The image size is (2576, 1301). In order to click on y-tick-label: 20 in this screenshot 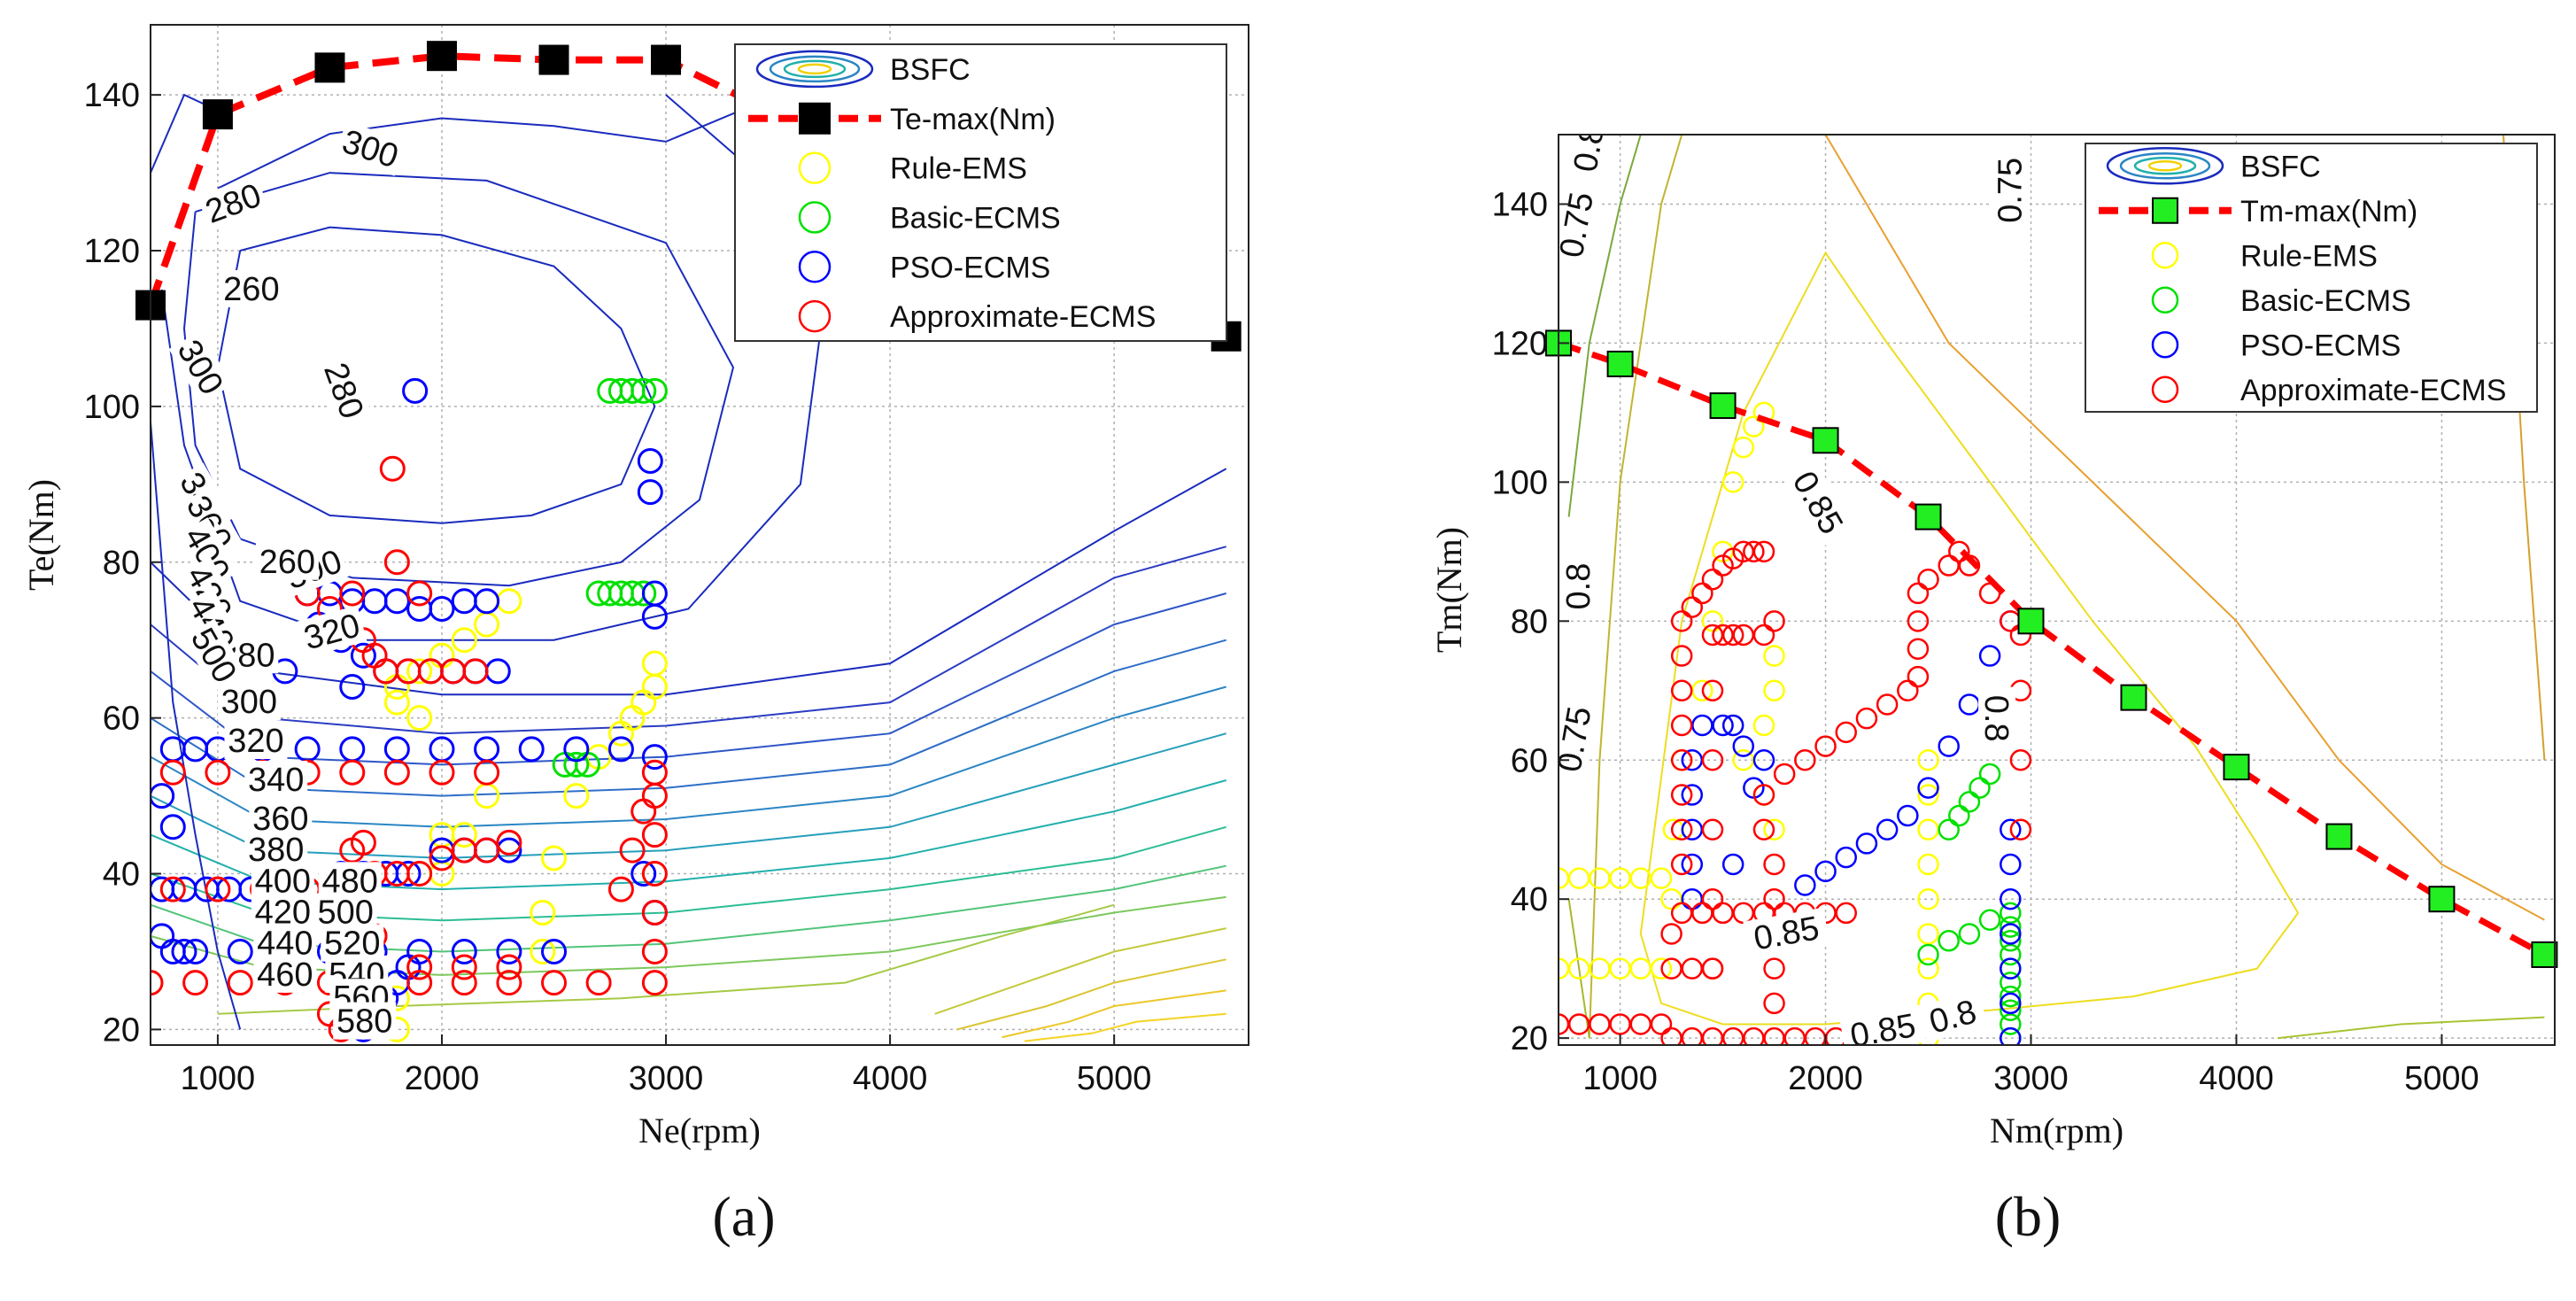, I will do `click(121, 1030)`.